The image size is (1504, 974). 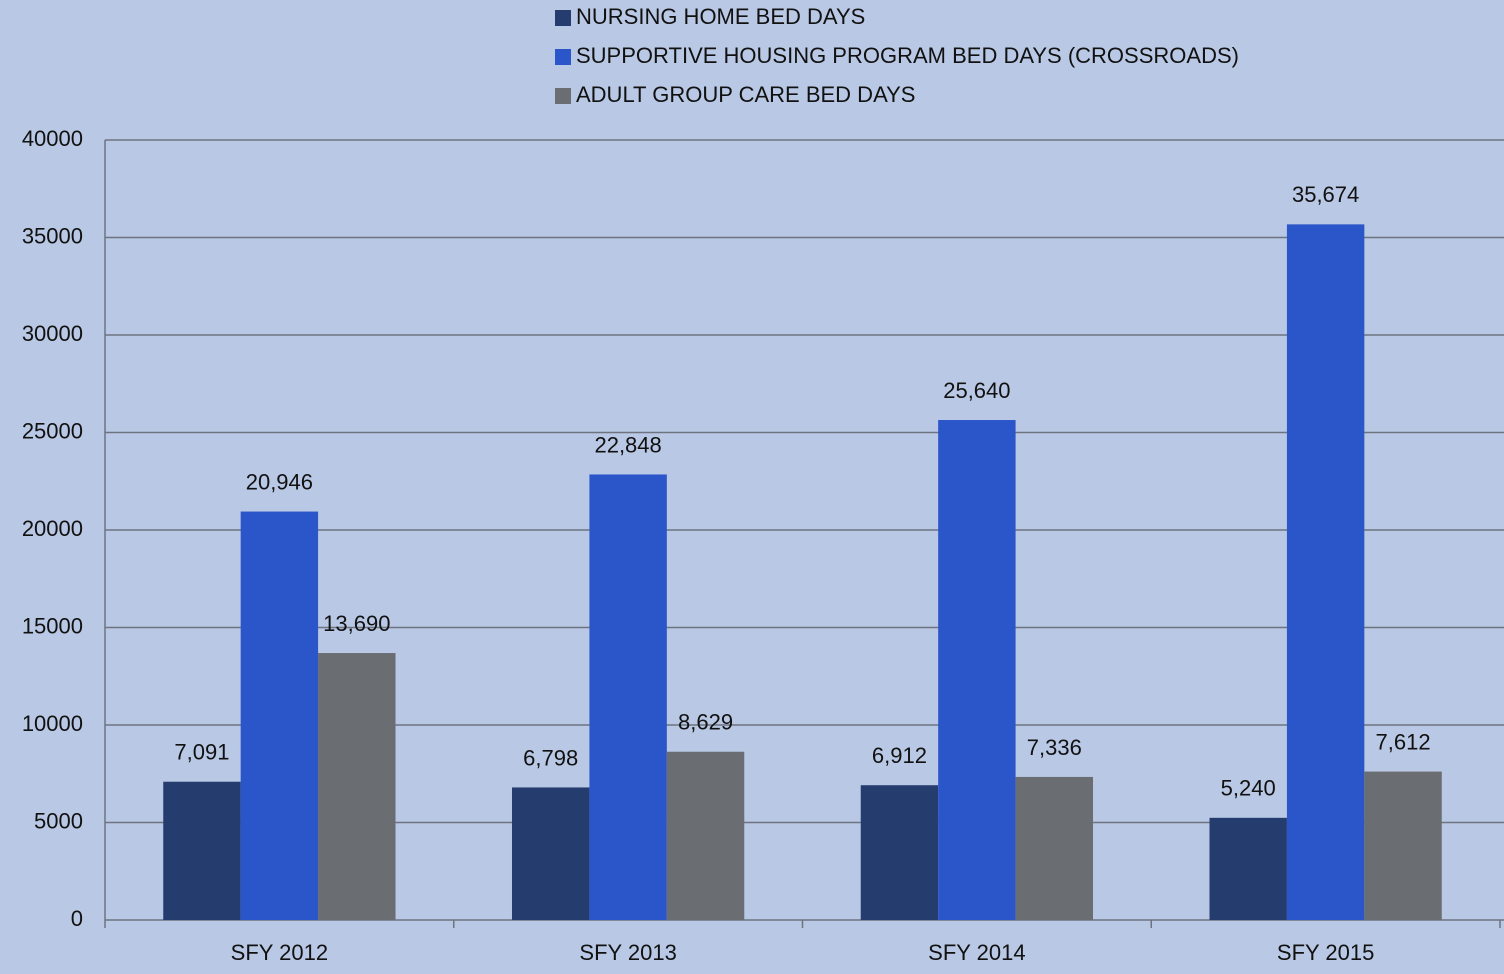 What do you see at coordinates (899, 755) in the screenshot?
I see `value-label: 6,912` at bounding box center [899, 755].